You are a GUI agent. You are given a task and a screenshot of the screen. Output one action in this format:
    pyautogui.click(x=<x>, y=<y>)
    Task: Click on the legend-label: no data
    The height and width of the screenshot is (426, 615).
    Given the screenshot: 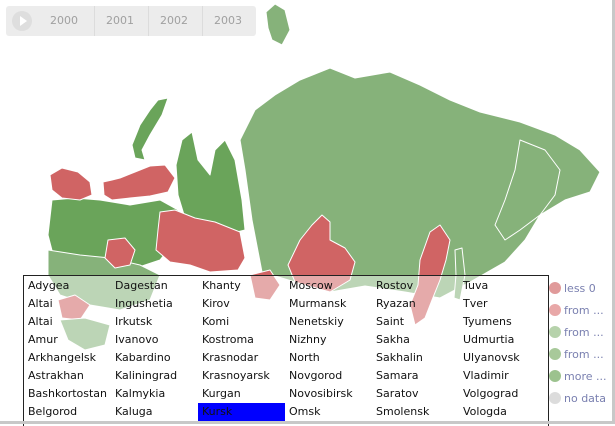 What is the action you would take?
    pyautogui.click(x=585, y=398)
    